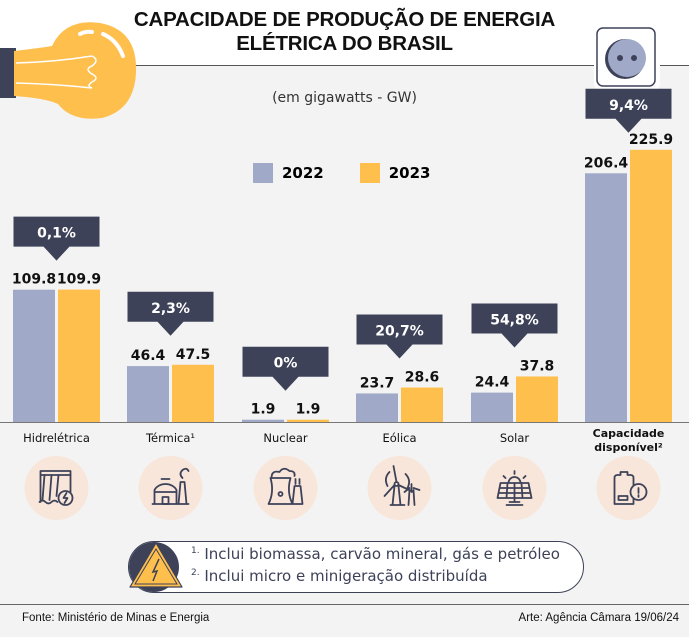 The height and width of the screenshot is (637, 689). Describe the element at coordinates (514, 488) in the screenshot. I see `solar-panel-icon` at that location.